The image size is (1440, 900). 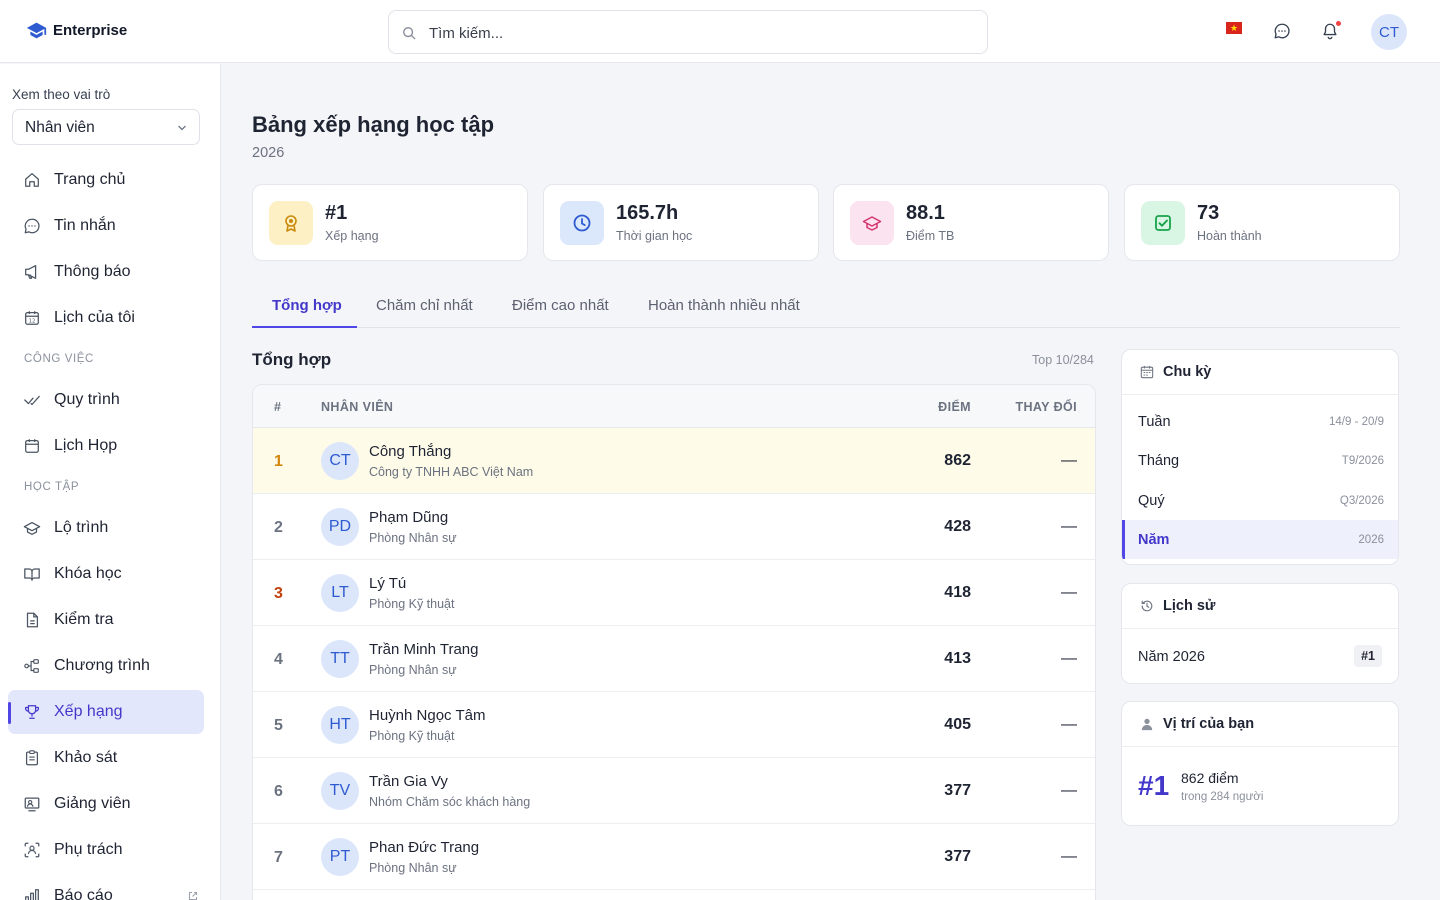 I want to click on sidebar-item-process: Quy trình, so click(x=106, y=400).